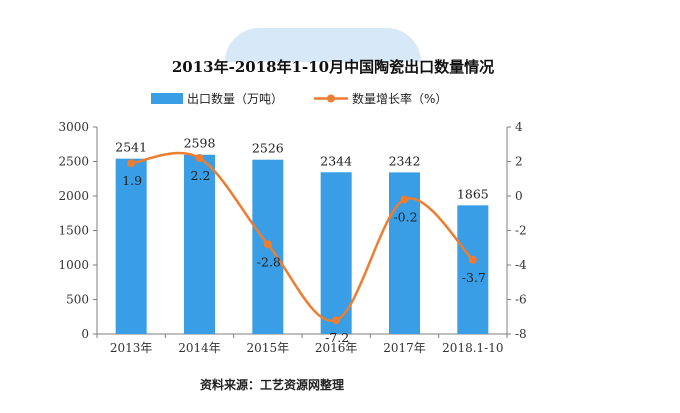 This screenshot has width=680, height=413. Describe the element at coordinates (201, 175) in the screenshot. I see `growth-rate-label: 2.2` at that location.